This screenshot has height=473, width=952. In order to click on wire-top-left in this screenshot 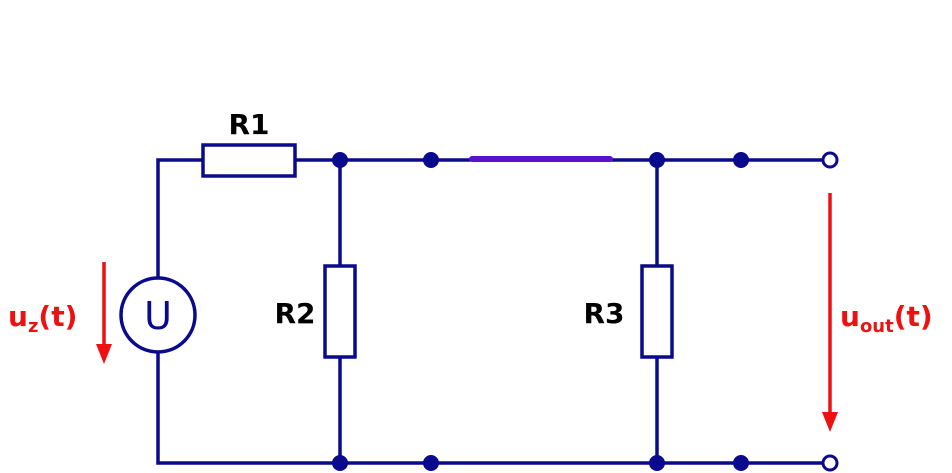, I will do `click(180, 220)`.